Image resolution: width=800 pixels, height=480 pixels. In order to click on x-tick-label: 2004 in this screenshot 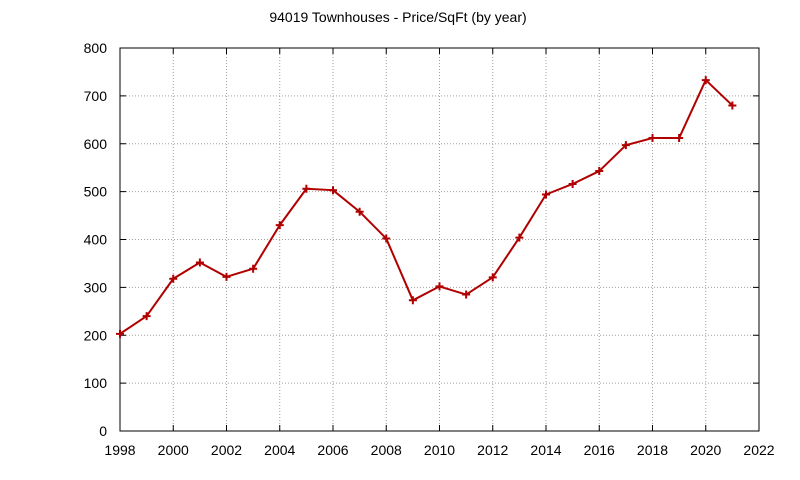, I will do `click(279, 450)`.